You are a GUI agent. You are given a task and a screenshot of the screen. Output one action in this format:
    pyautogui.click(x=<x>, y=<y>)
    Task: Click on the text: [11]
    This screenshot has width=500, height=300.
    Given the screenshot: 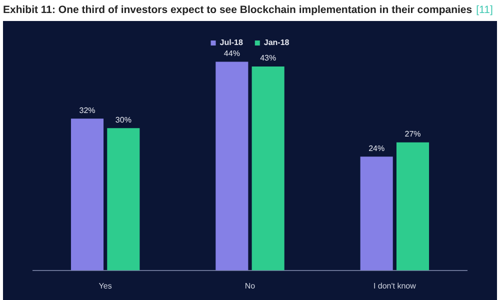 What is the action you would take?
    pyautogui.click(x=484, y=10)
    